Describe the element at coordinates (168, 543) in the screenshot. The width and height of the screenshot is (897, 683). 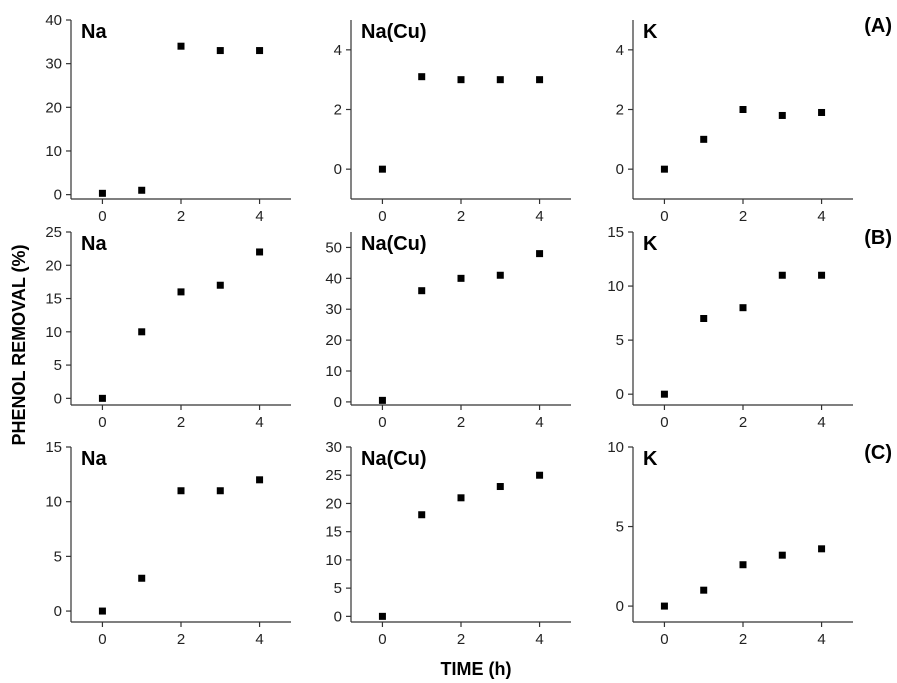
I see `panel-2-0: 0 5 10 15 0 2 4 Na` at that location.